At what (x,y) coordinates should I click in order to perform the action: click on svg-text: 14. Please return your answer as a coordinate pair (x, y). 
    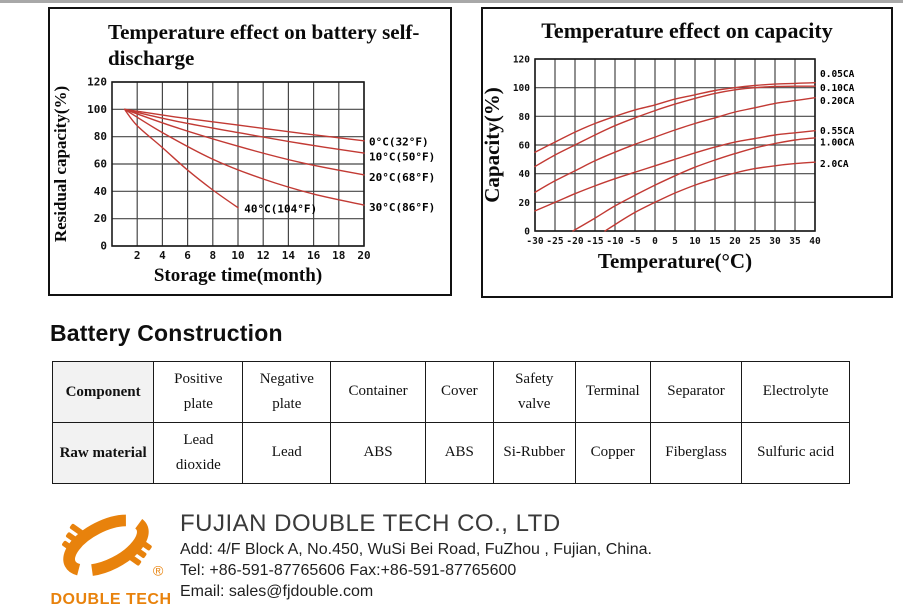
    Looking at the image, I should click on (289, 255).